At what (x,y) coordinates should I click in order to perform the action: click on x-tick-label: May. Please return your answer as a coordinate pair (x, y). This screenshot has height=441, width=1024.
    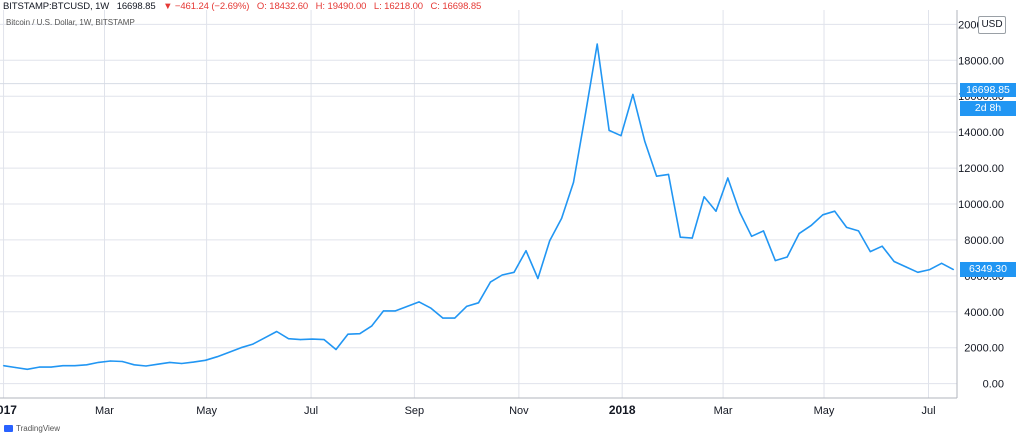
    Looking at the image, I should click on (824, 411).